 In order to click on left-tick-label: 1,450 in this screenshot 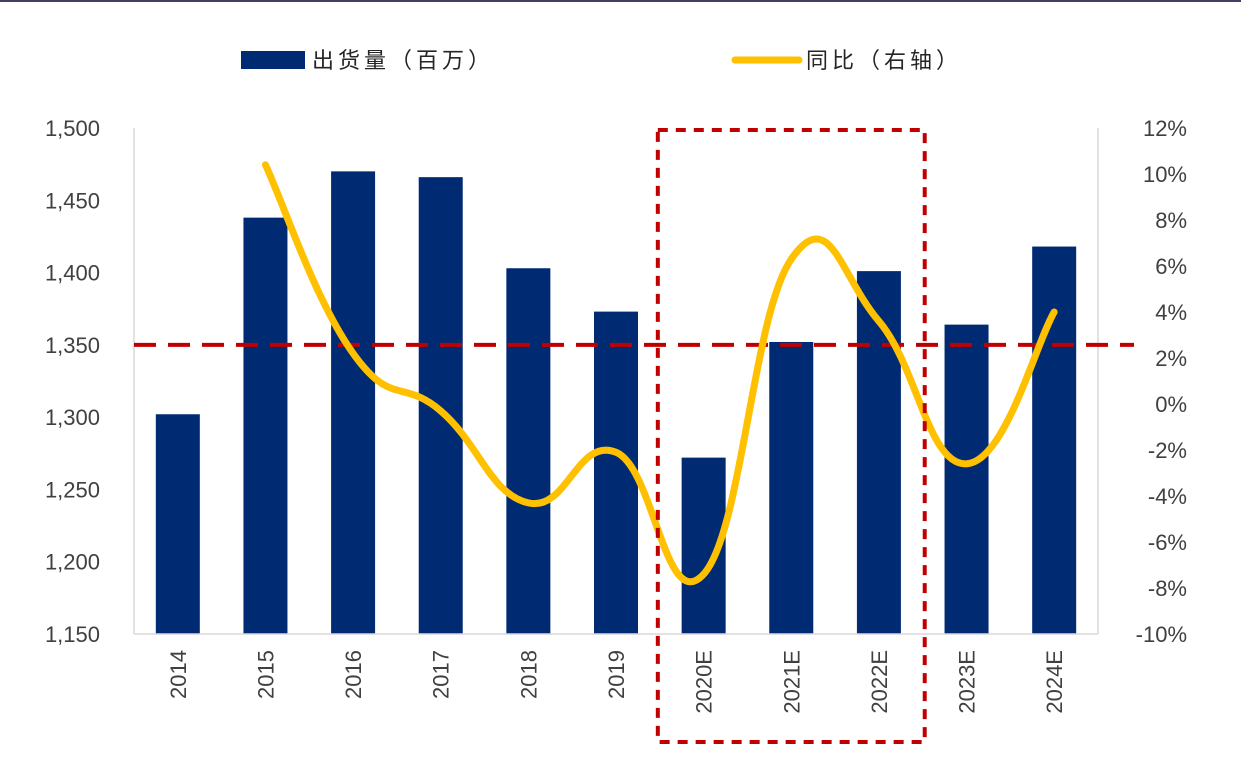, I will do `click(72, 200)`.